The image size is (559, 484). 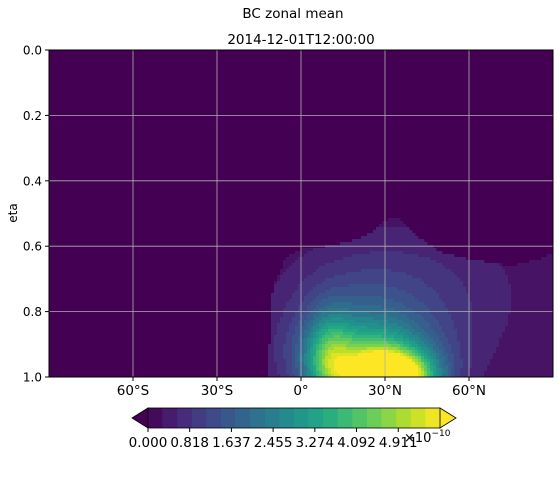 What do you see at coordinates (356, 443) in the screenshot?
I see `colorbar-tick-label: 4.092` at bounding box center [356, 443].